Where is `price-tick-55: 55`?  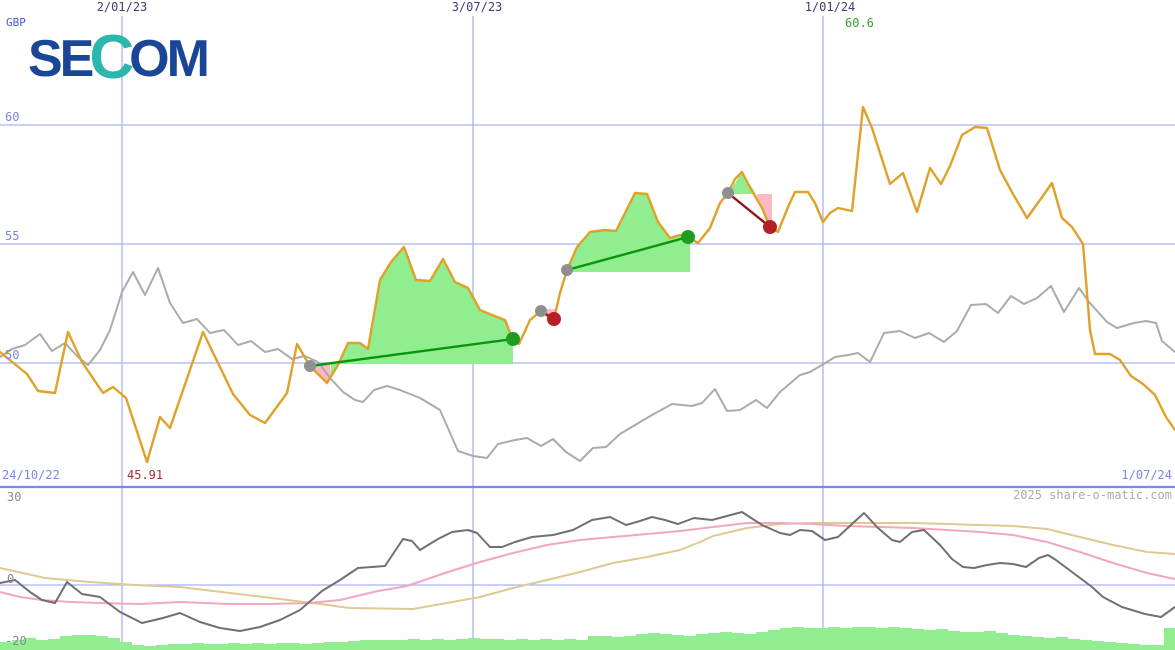
price-tick-55: 55 is located at coordinates (12, 236).